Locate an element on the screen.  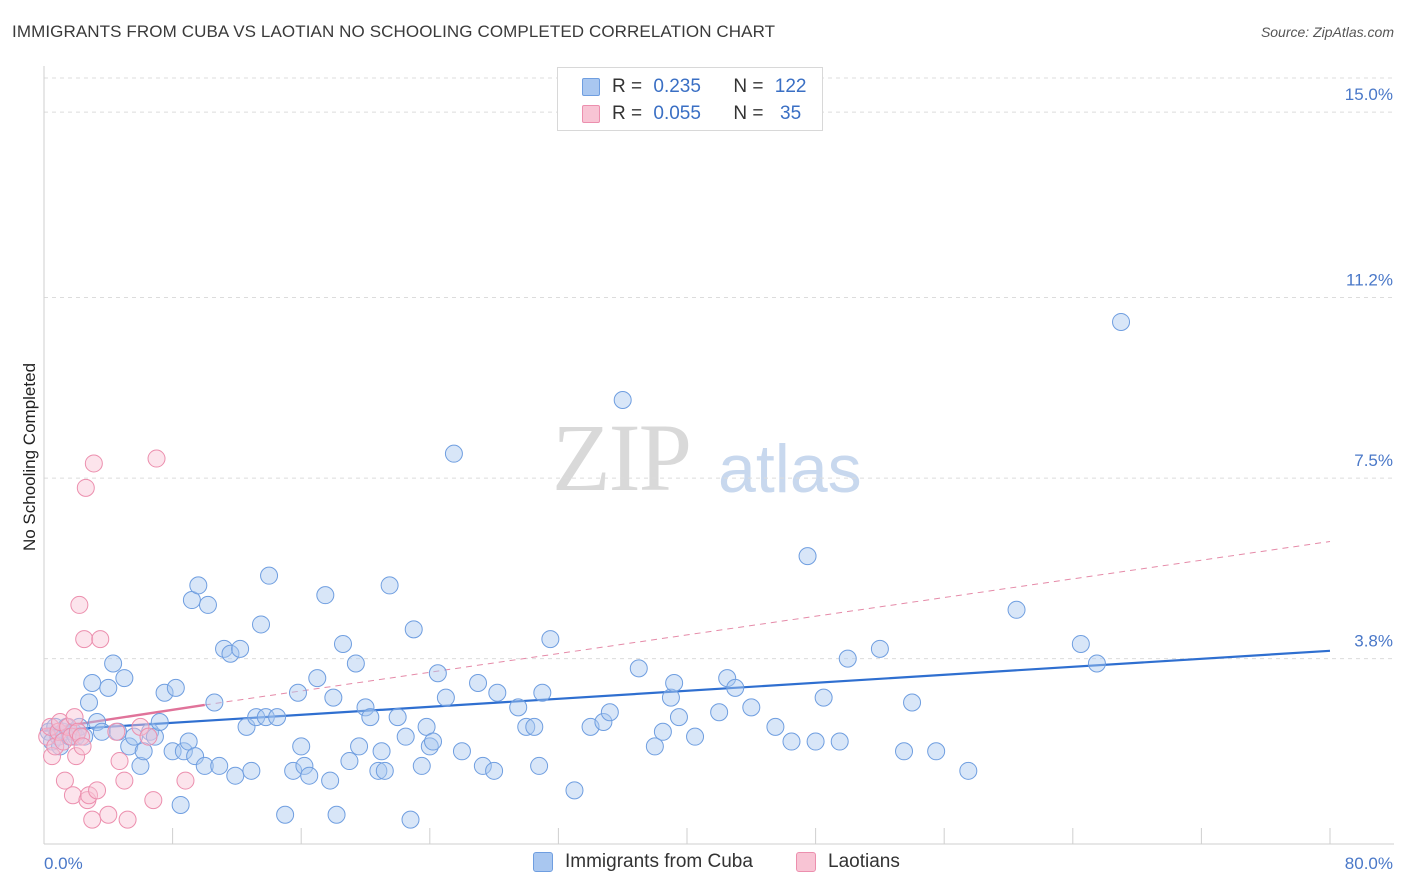
legend-row-laotians: R = 0.055 N = 35 is located at coordinates (691, 114).